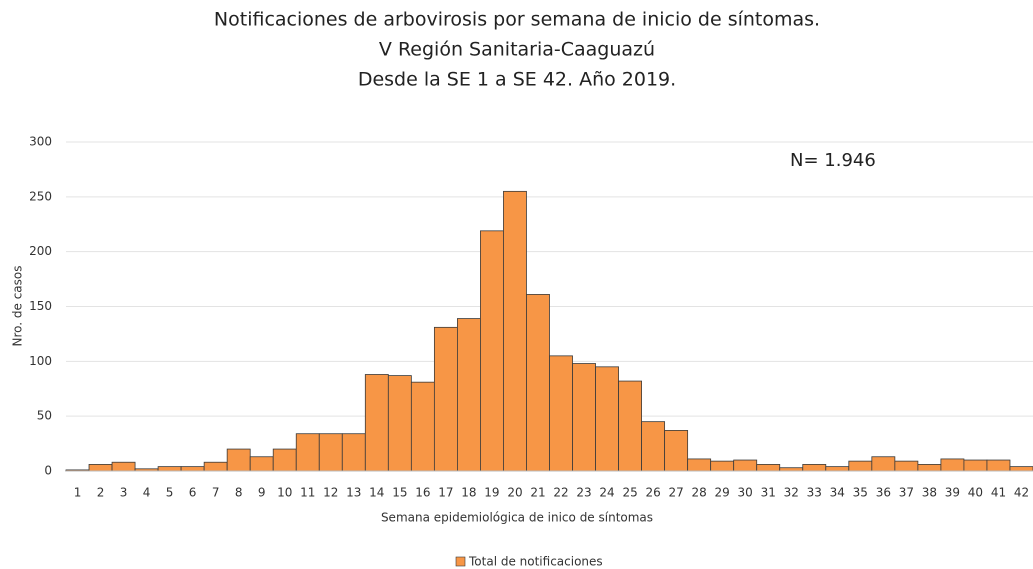 Image resolution: width=1033 pixels, height=569 pixels. Describe the element at coordinates (583, 493) in the screenshot. I see `x-tick-label: 23` at that location.